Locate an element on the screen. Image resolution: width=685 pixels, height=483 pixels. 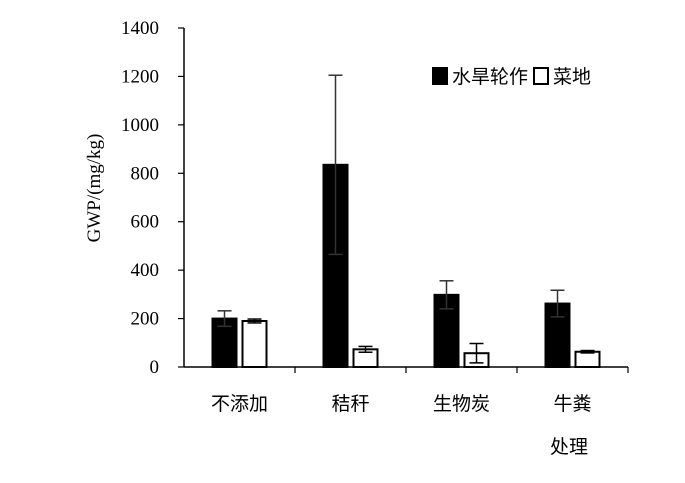
x-tick-label: 牛粪 is located at coordinates (572, 404).